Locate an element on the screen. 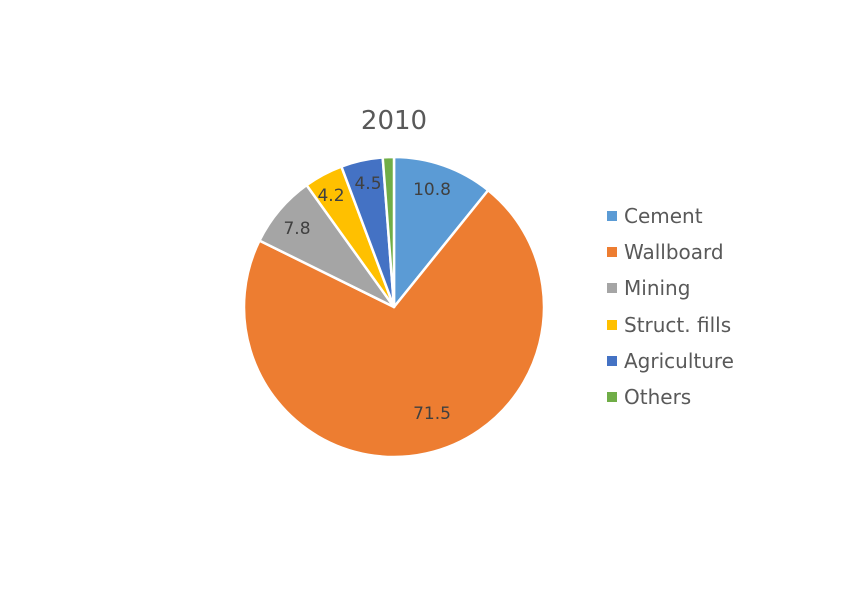 The height and width of the screenshot is (595, 842). legend-label: Wallboard is located at coordinates (674, 252).